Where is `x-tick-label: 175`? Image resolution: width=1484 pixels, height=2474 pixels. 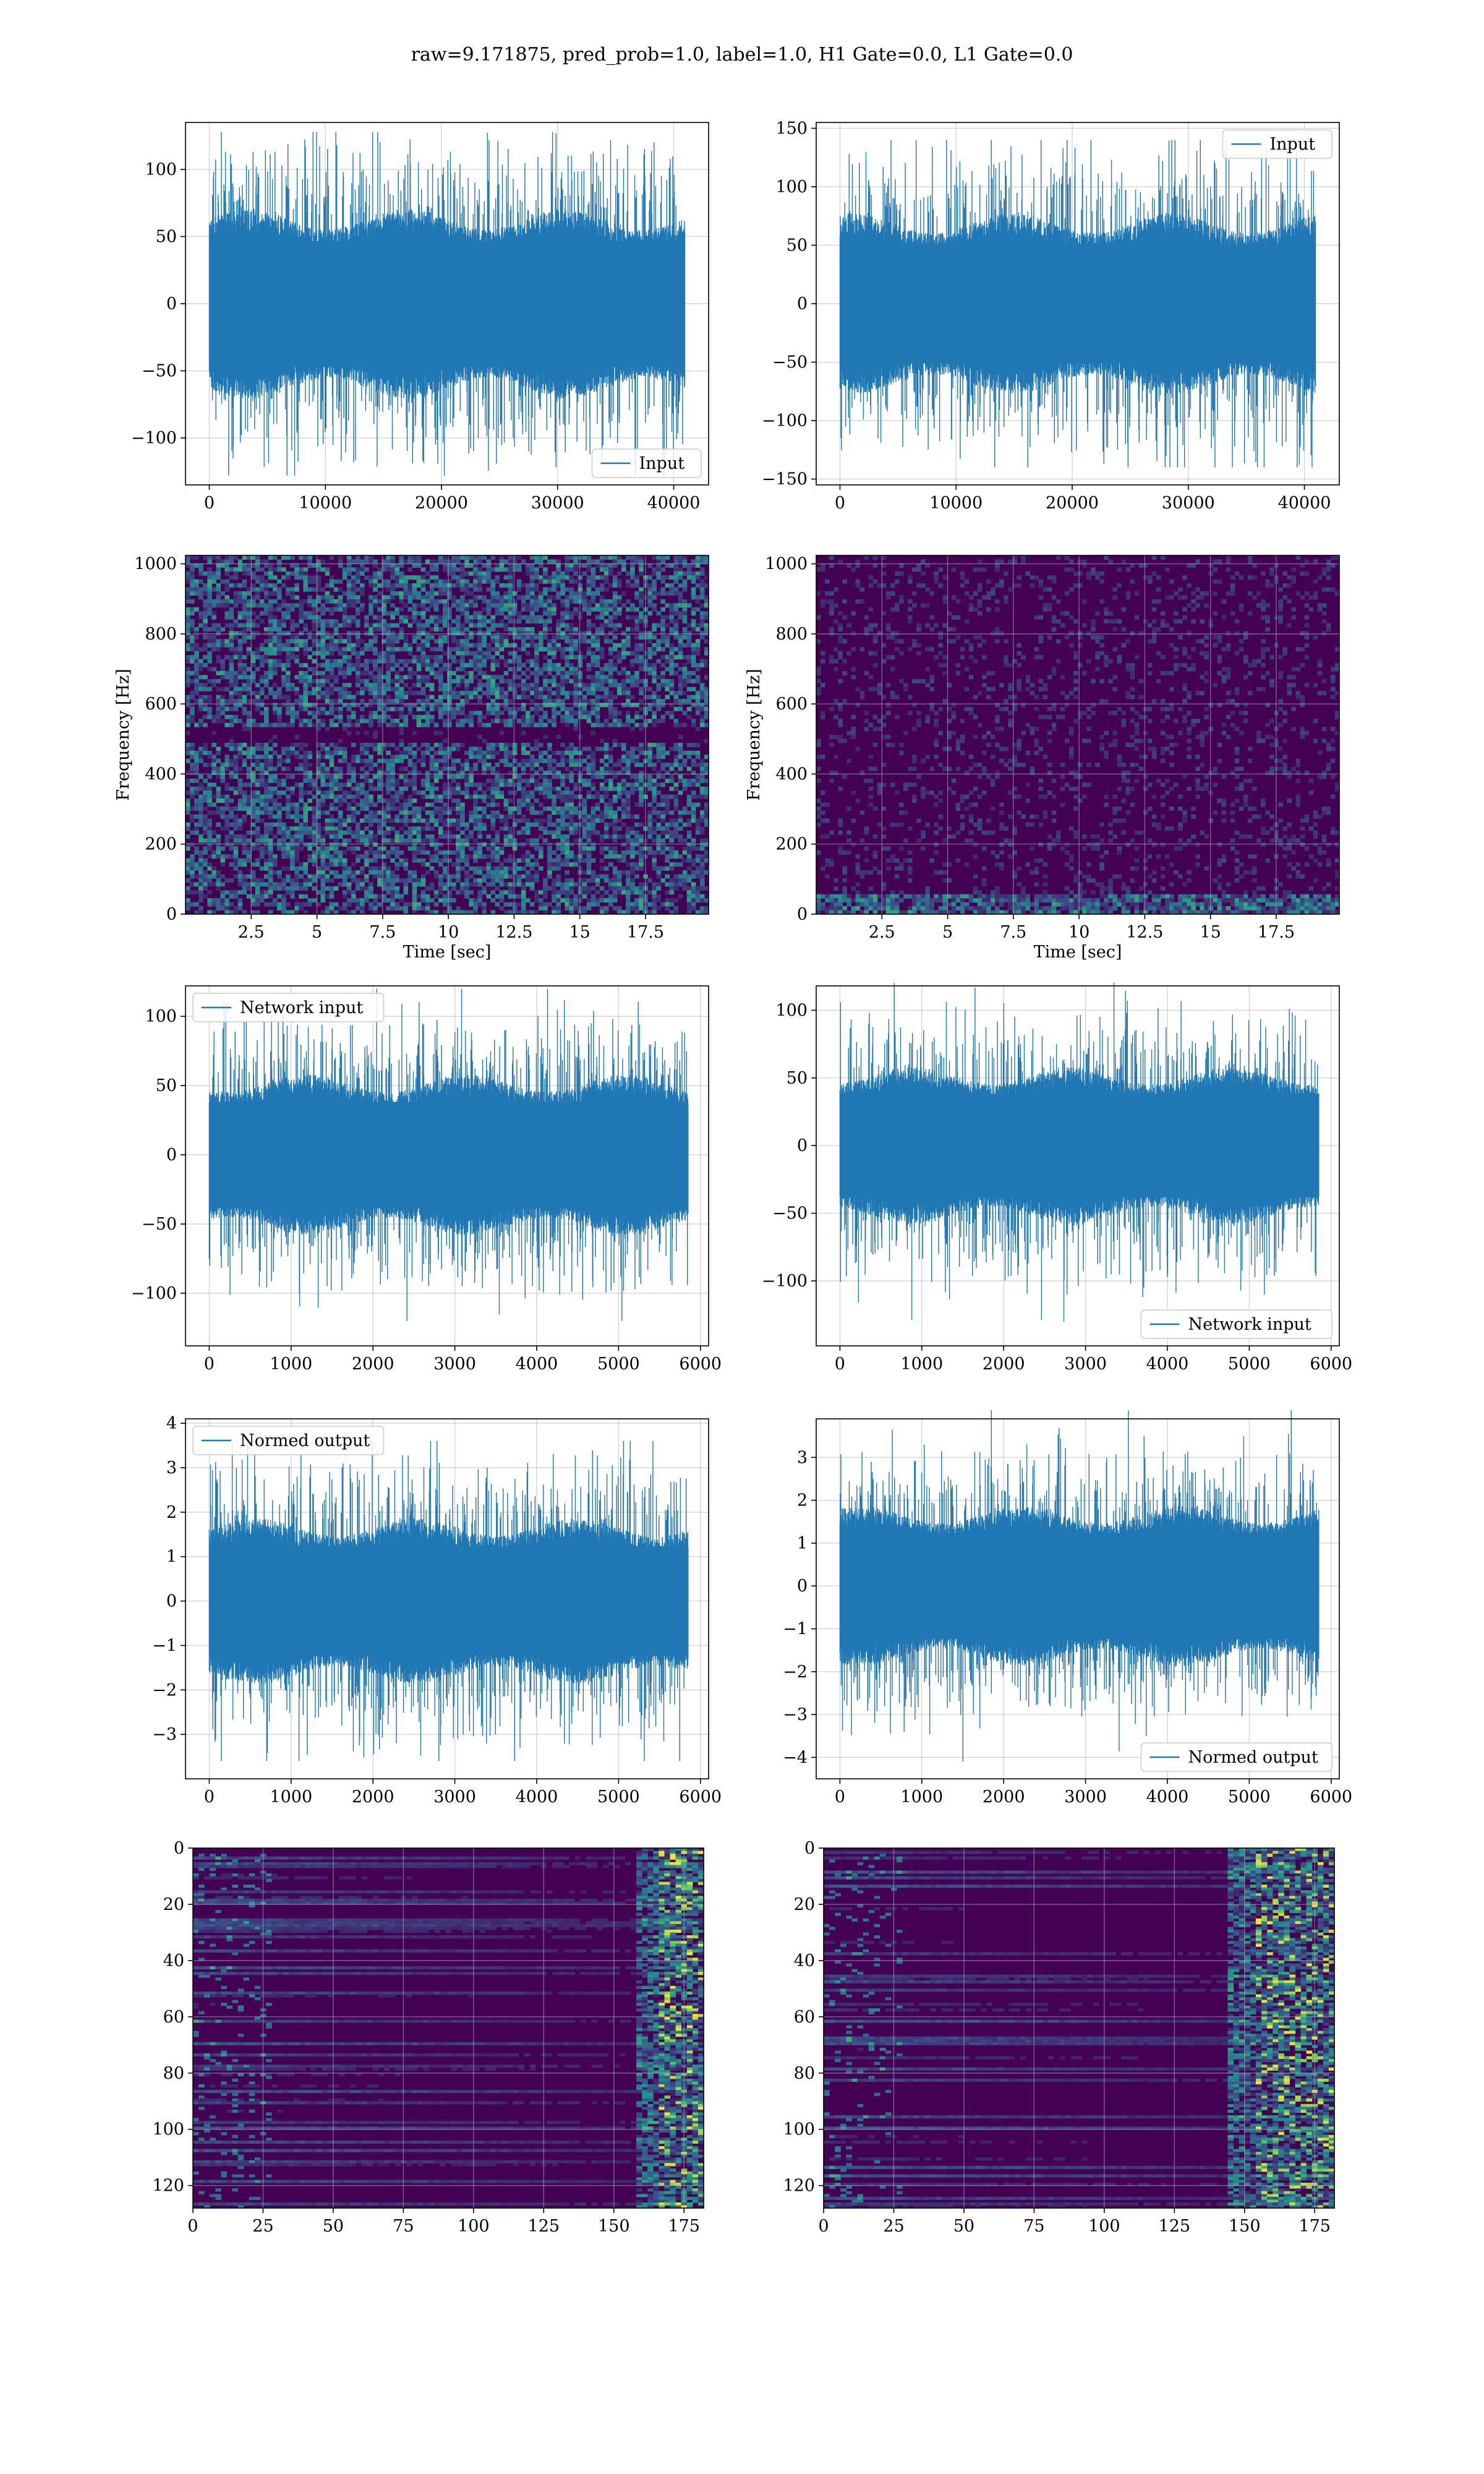
x-tick-label: 175 is located at coordinates (684, 2226).